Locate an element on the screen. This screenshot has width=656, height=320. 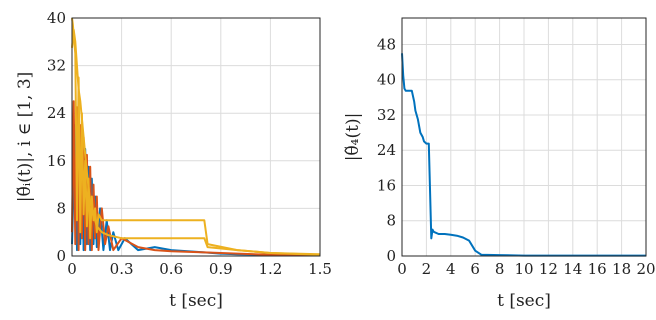
right-chart-xtick-label: 16 is located at coordinates (597, 269).